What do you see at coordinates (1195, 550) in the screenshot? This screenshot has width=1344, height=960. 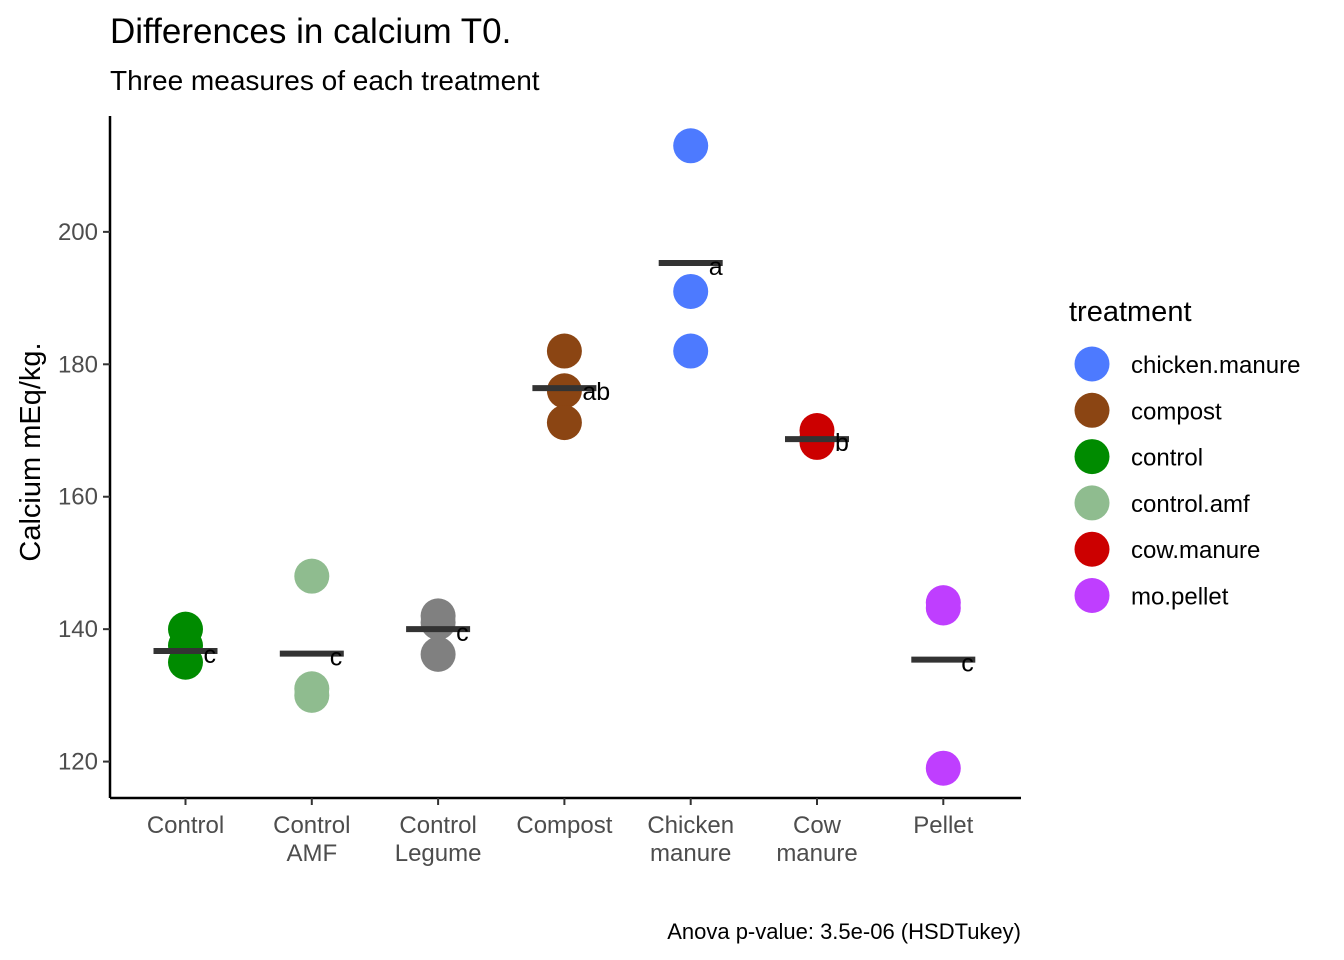 I see `legend-label: cow.manure` at bounding box center [1195, 550].